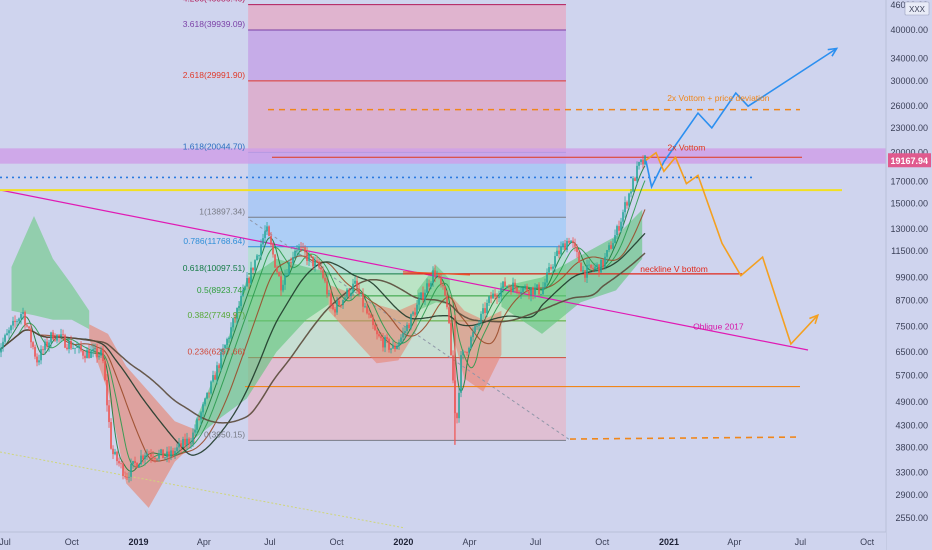  I want to click on x-tick-label: Oct, so click(72, 542).